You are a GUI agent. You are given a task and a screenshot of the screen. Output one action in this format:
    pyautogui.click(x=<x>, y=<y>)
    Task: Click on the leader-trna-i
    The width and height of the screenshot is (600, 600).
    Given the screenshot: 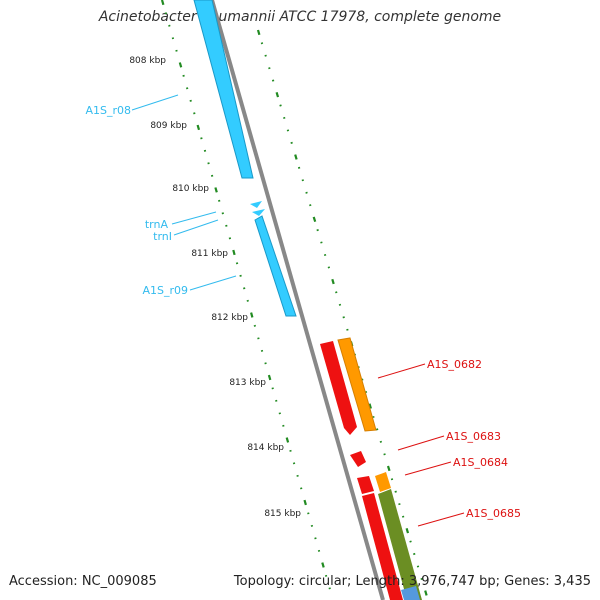 What is the action you would take?
    pyautogui.click(x=196, y=227)
    